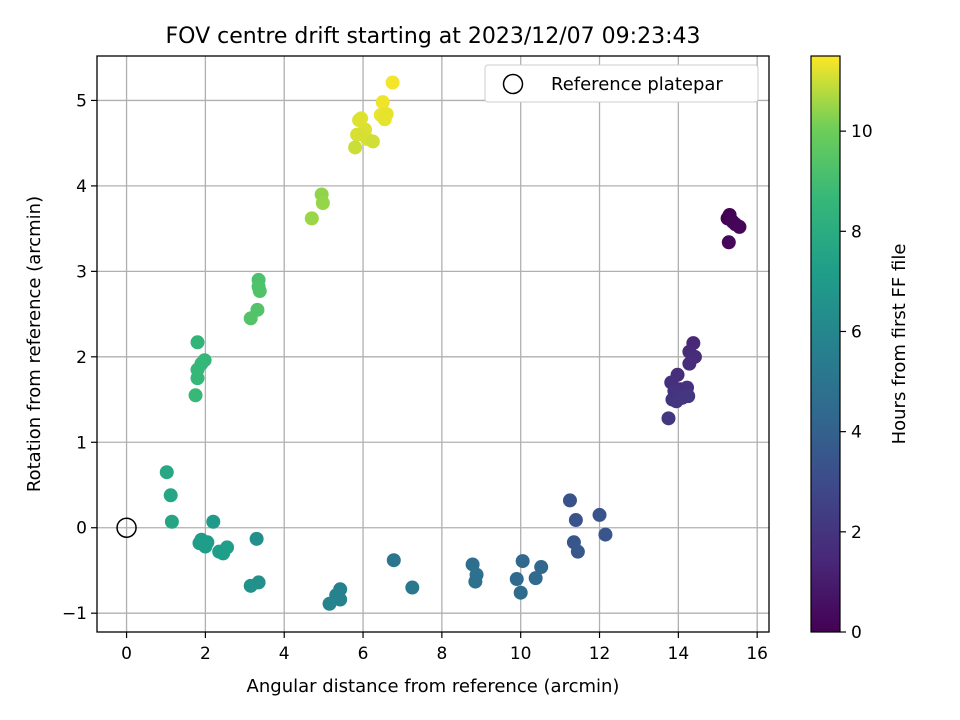  Describe the element at coordinates (74, 614) in the screenshot. I see `y-tick-label: −1` at that location.